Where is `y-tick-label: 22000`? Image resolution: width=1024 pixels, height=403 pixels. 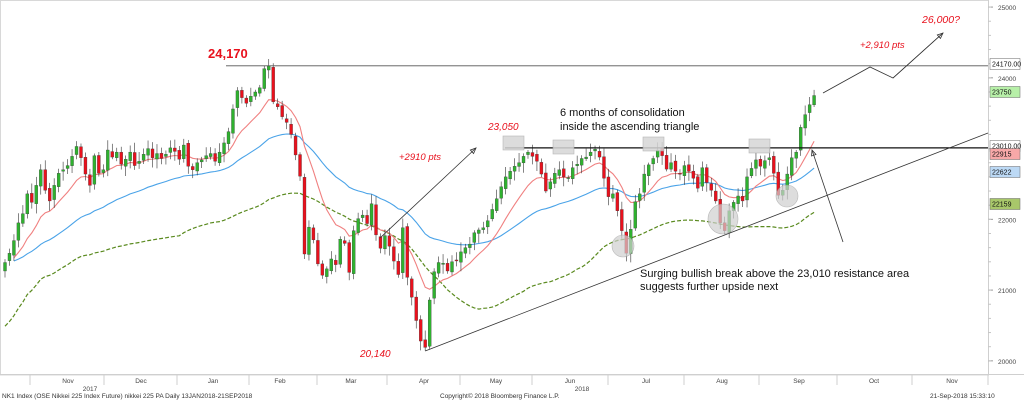 y-tick-label: 22000 is located at coordinates (1007, 220).